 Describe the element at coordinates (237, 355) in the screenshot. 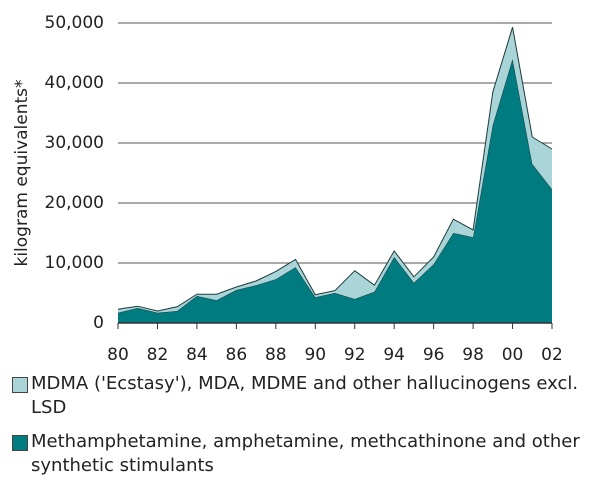

I see `x-tick-label: 86` at that location.